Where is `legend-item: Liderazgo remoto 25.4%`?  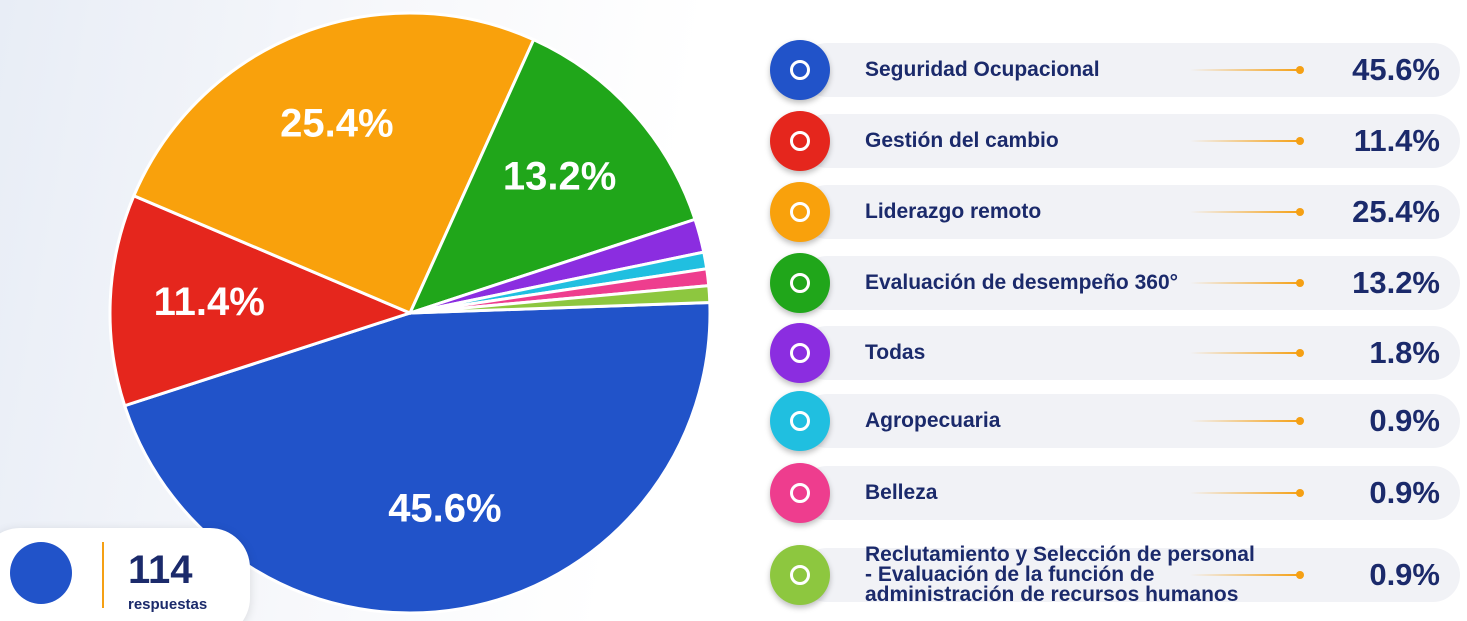
legend-item: Liderazgo remoto 25.4% is located at coordinates (1115, 212).